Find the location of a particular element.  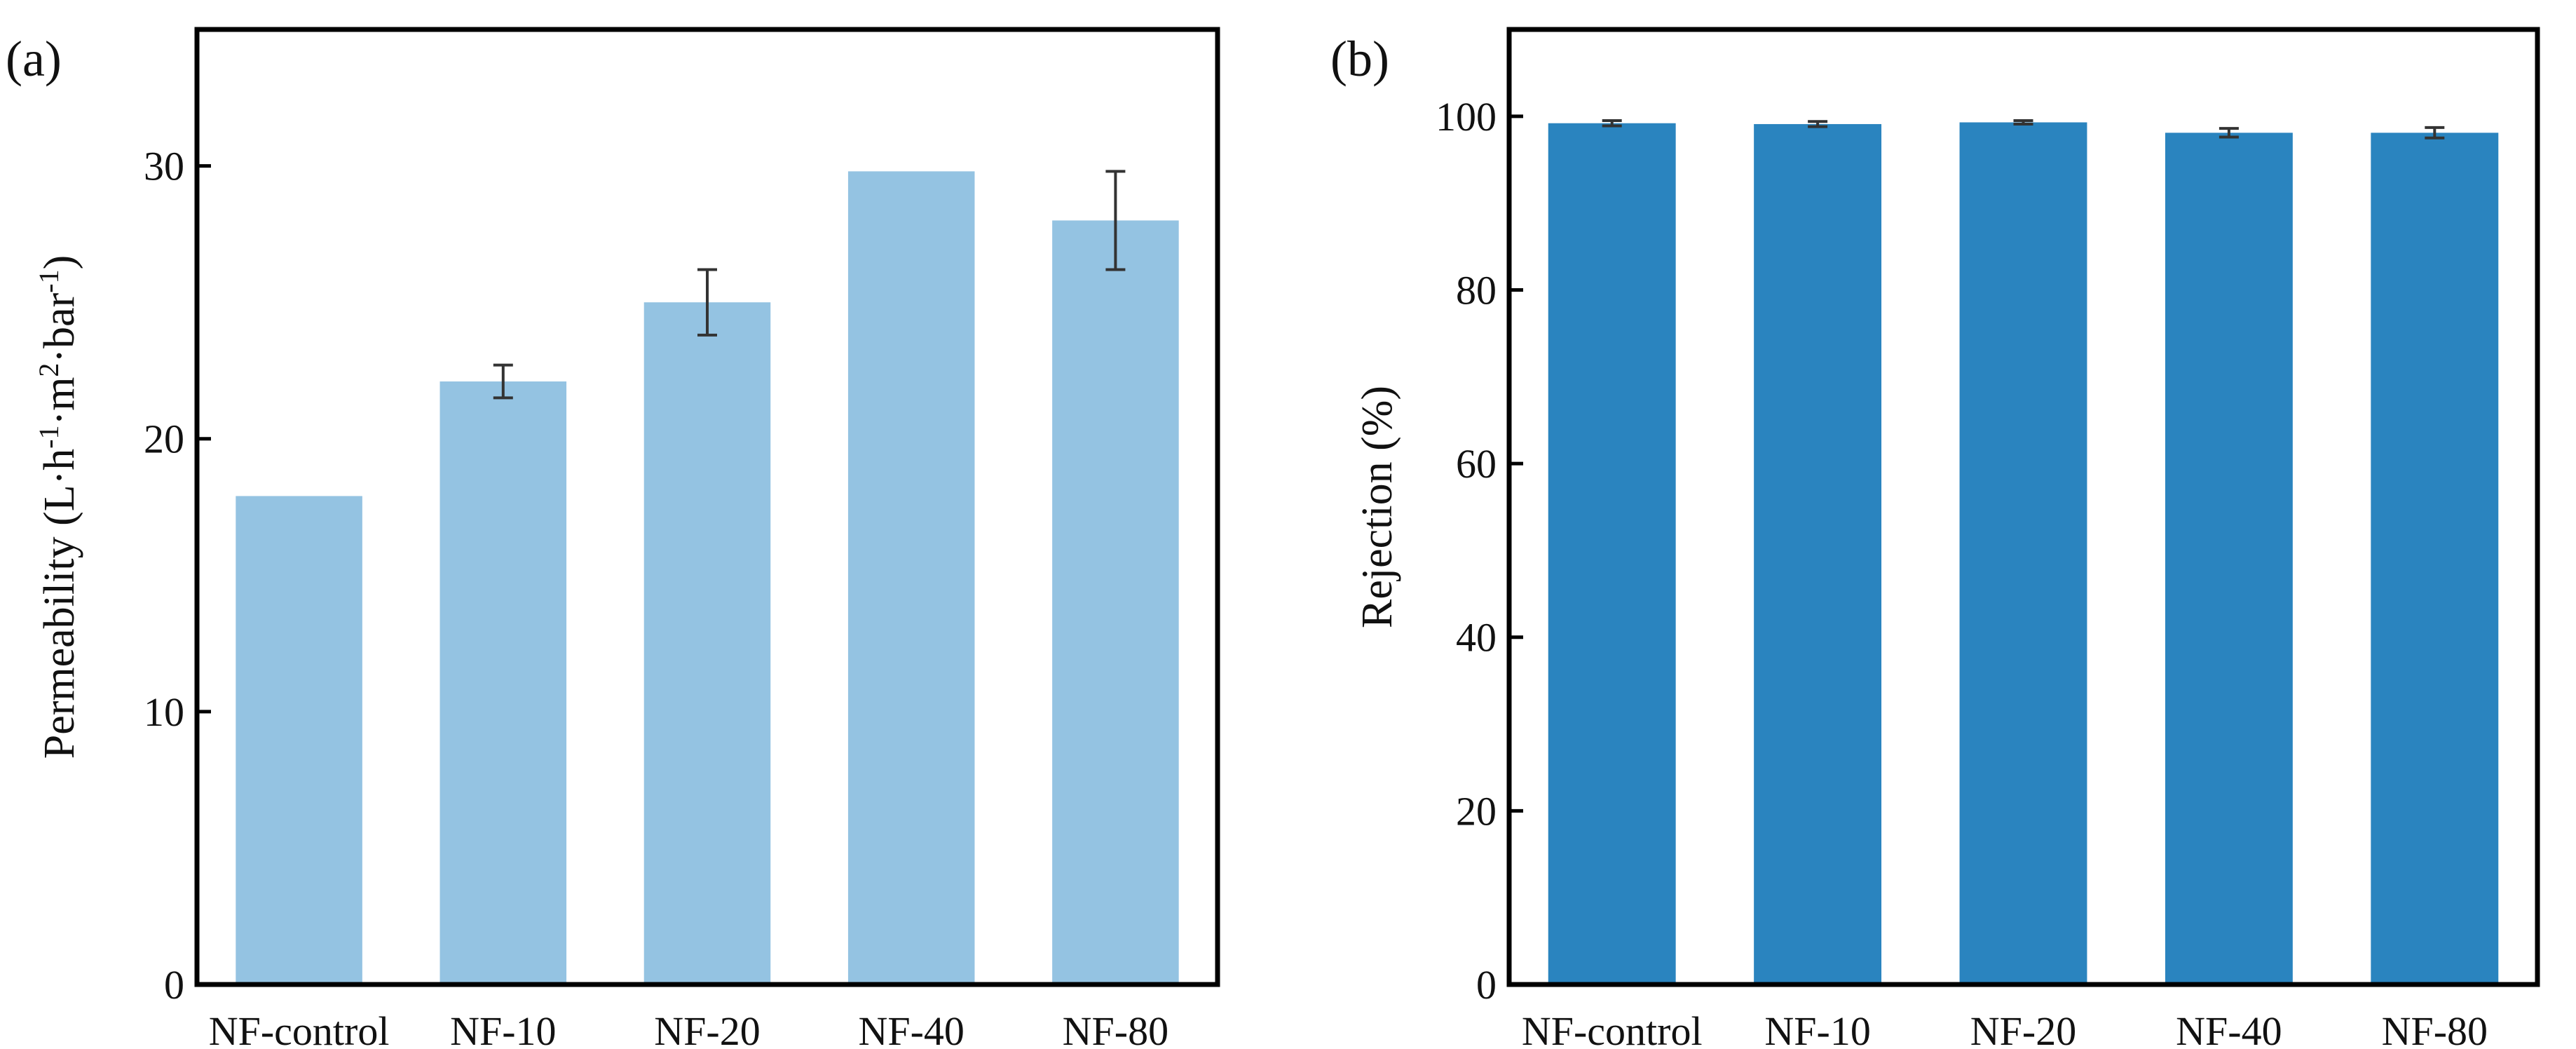

y-axis-title-a: Permeability (L·h-1·m2·bar-1) is located at coordinates (59, 507).